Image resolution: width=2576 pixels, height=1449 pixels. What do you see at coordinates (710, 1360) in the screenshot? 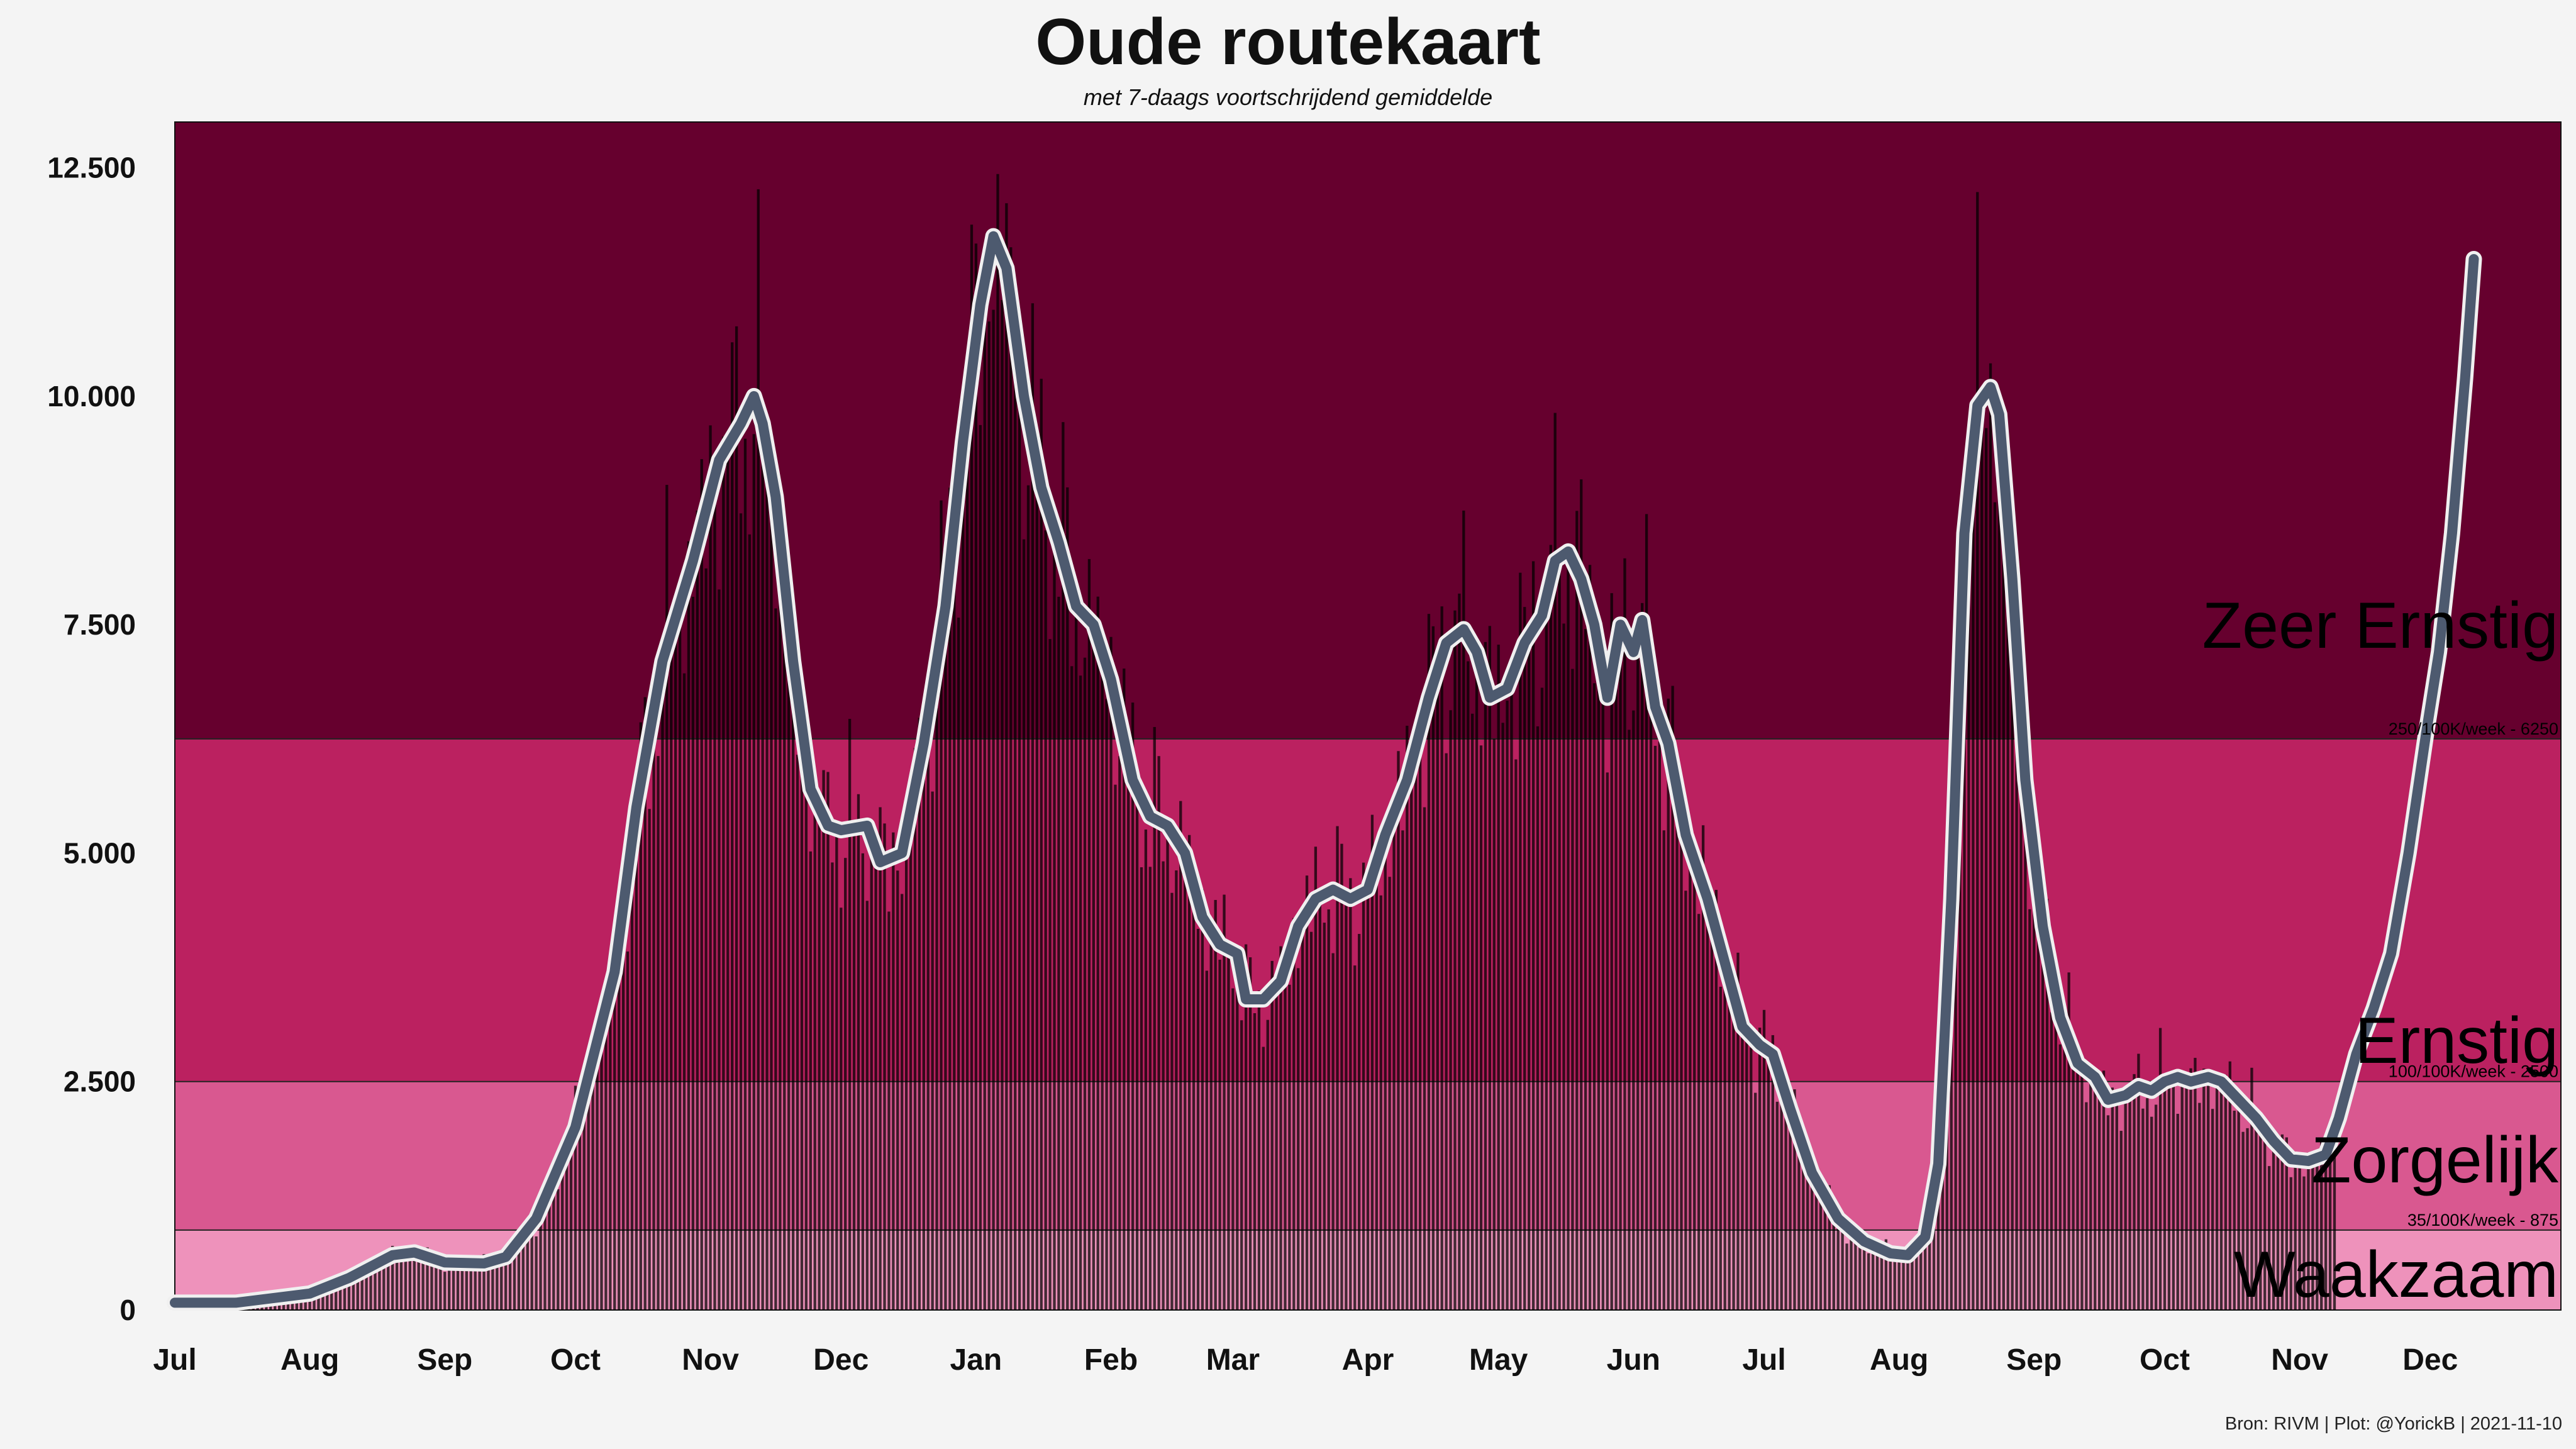
I see `x-tick-label: Nov` at bounding box center [710, 1360].